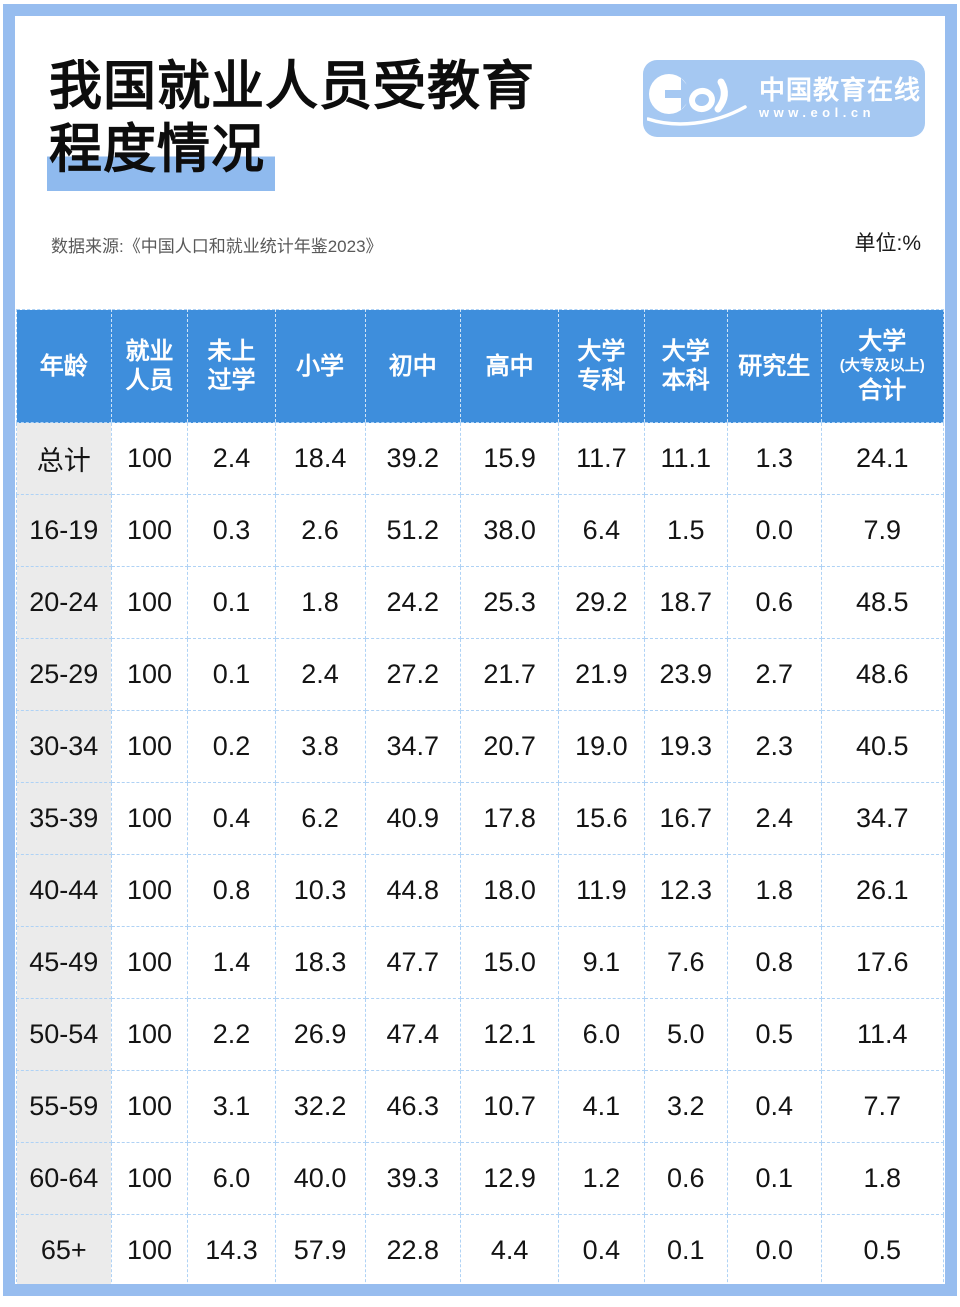 The width and height of the screenshot is (960, 1307). What do you see at coordinates (480, 1107) in the screenshot?
I see `table-row: 55-59 100 3.1 32.2 46.3 10.7 4.1 3.2 0.4 7.7` at bounding box center [480, 1107].